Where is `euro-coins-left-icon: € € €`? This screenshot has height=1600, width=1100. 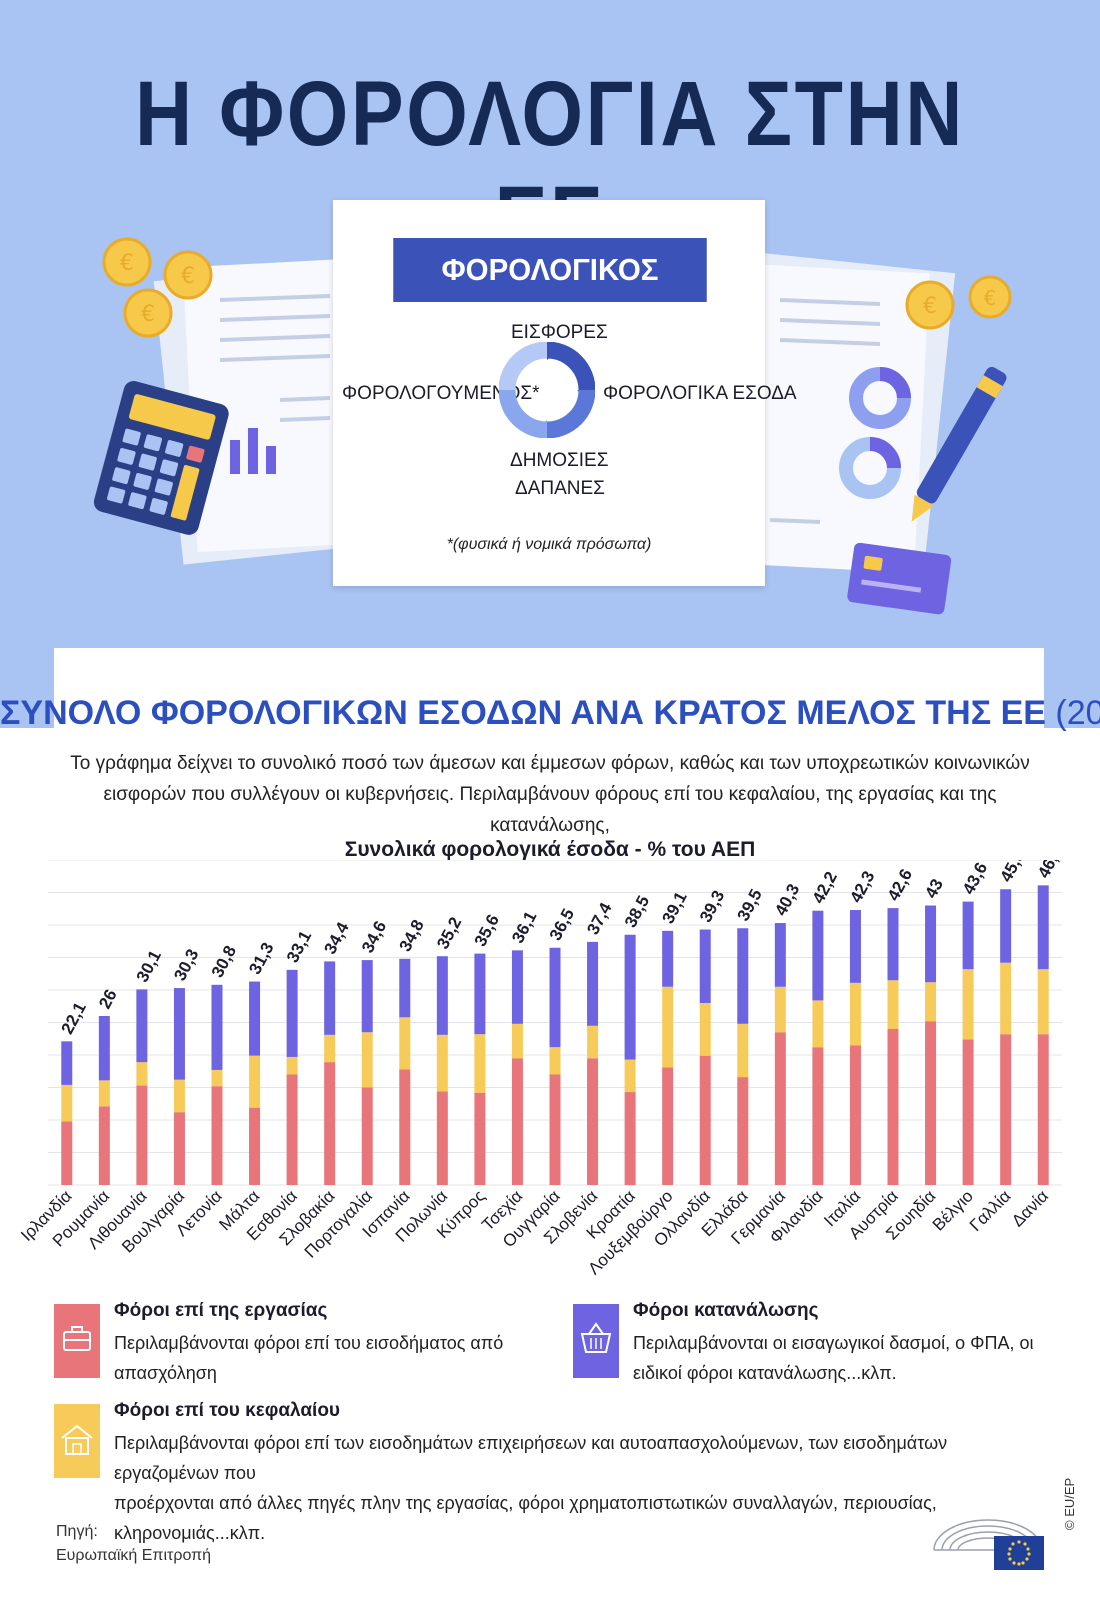 euro-coins-left-icon: € € € is located at coordinates (157, 287).